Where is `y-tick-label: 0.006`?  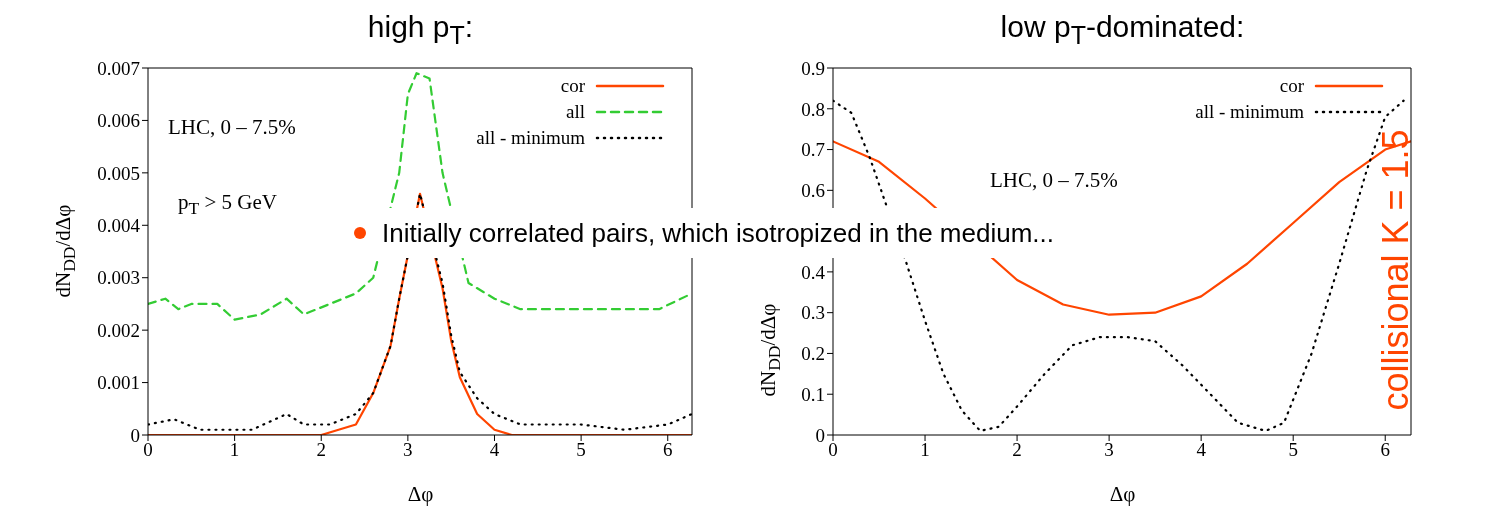 y-tick-label: 0.006 is located at coordinates (118, 121).